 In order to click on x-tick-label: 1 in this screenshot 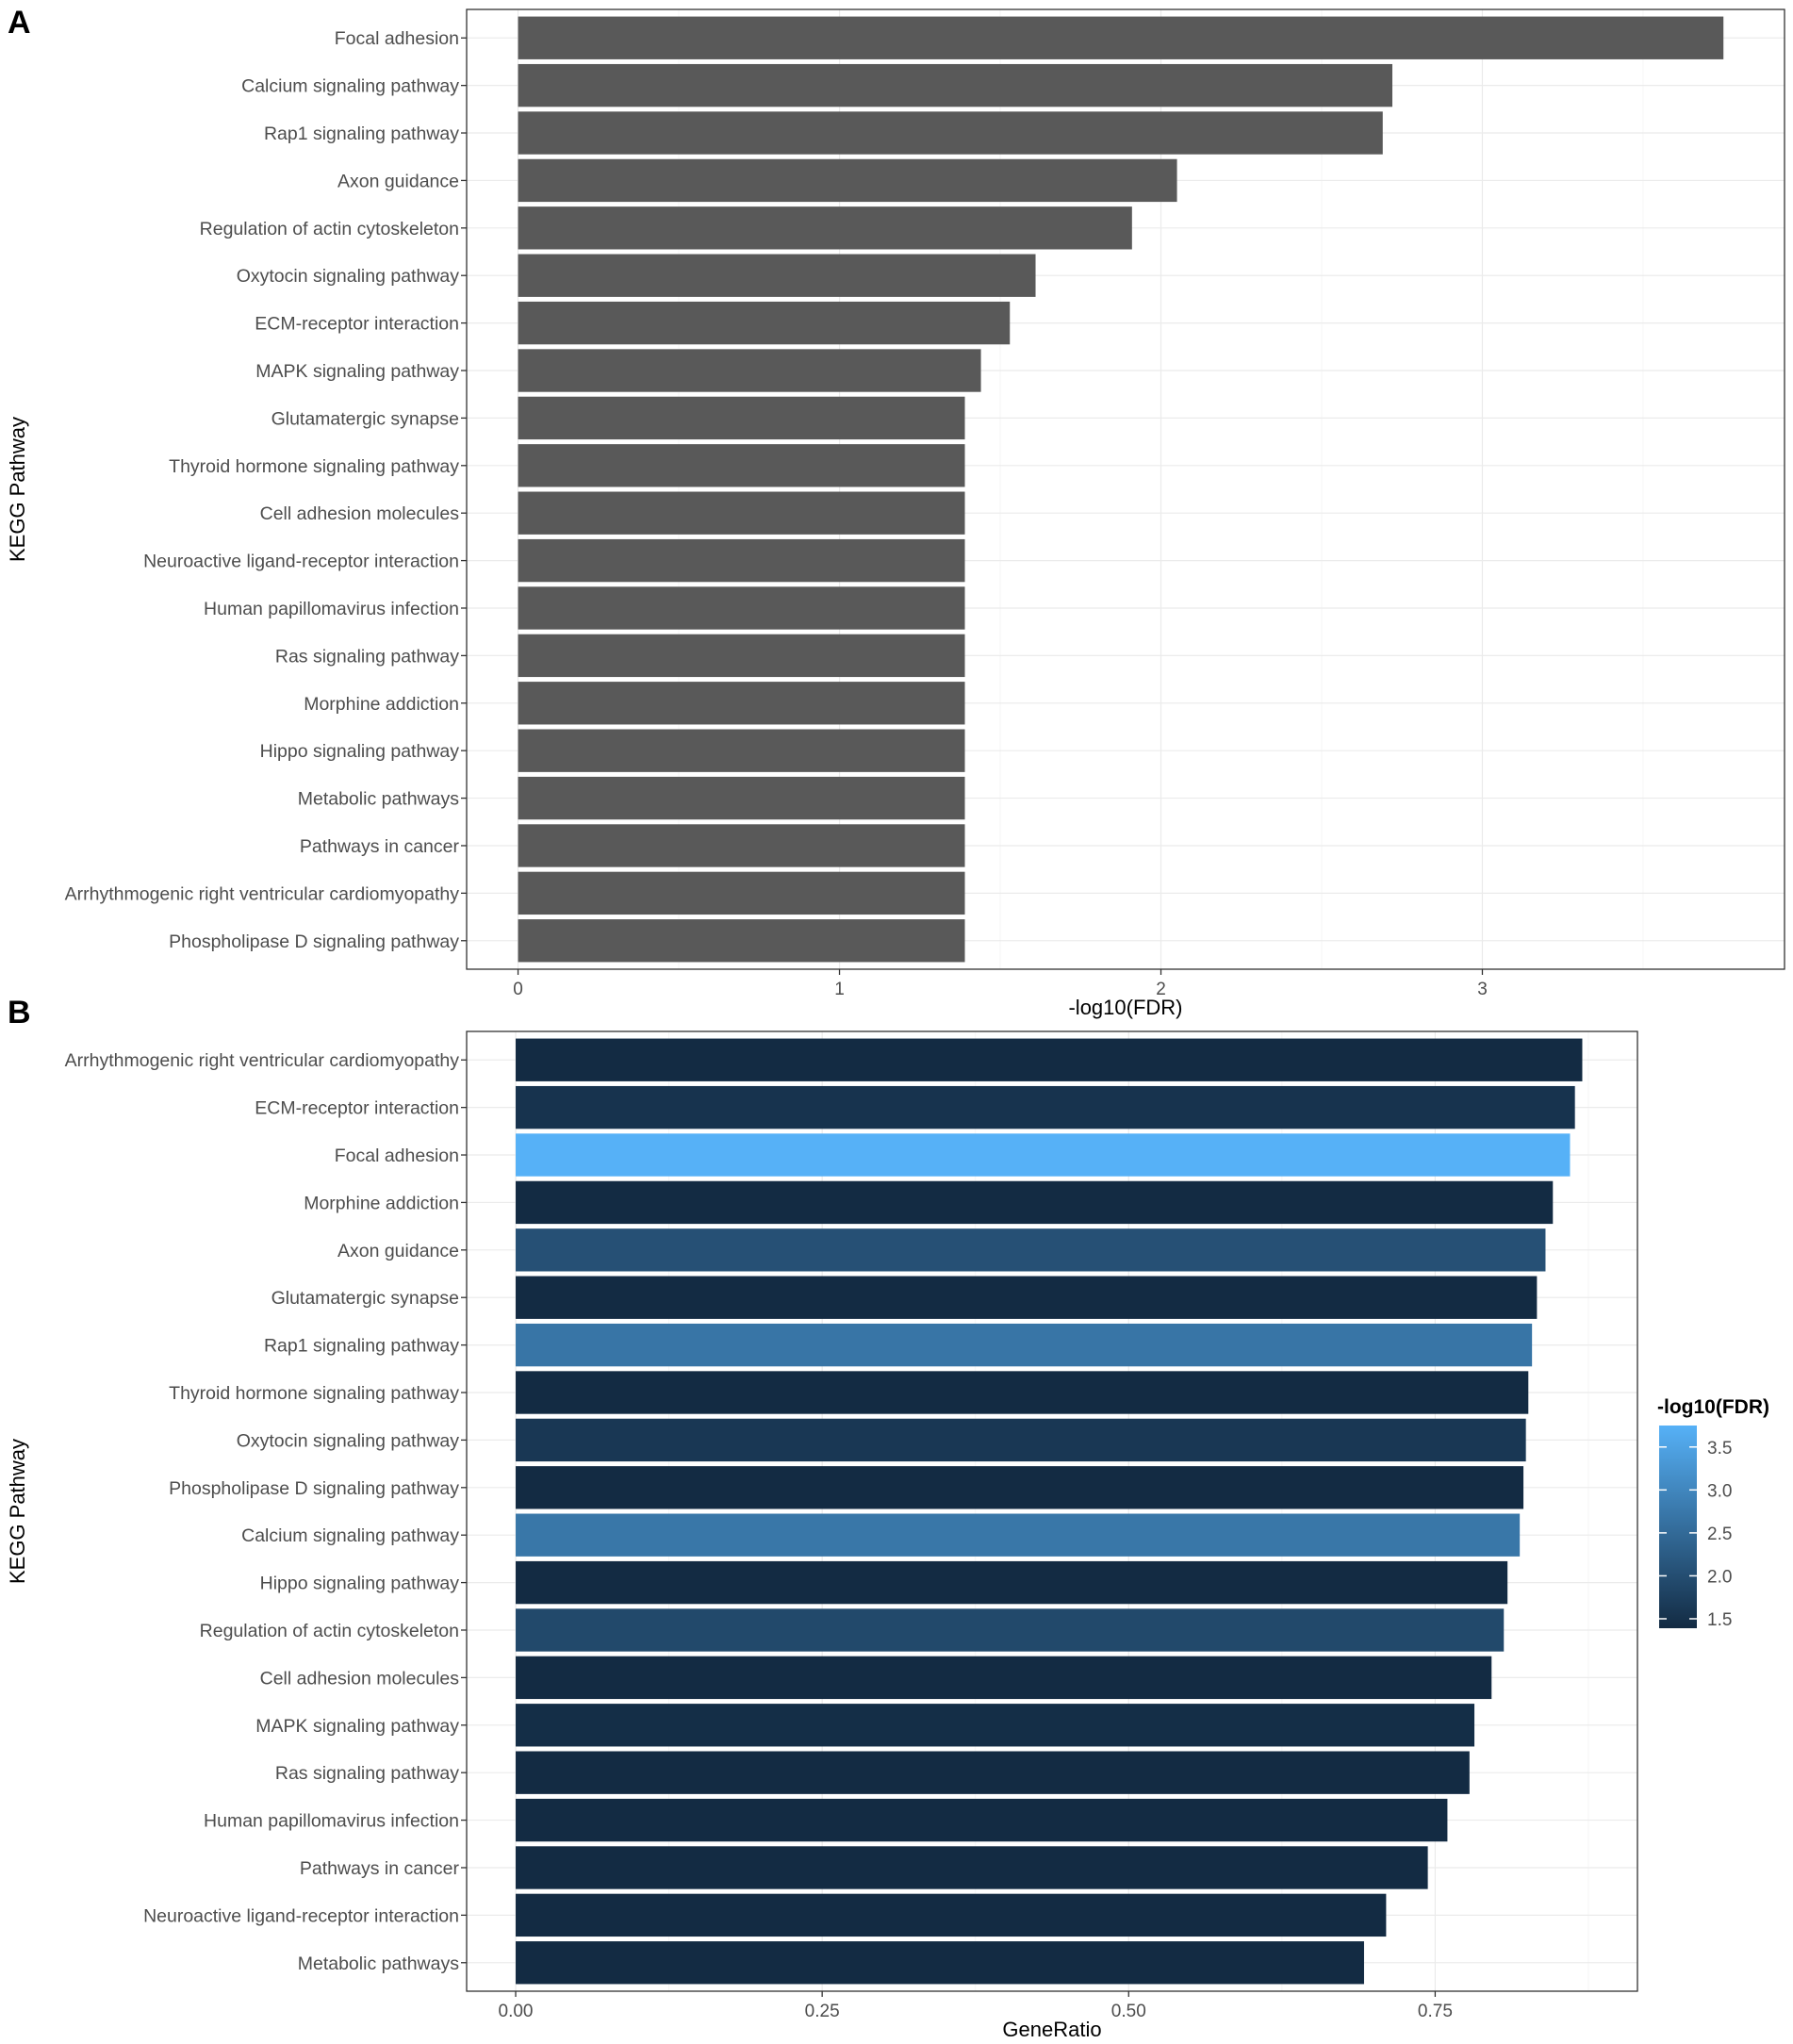, I will do `click(840, 989)`.